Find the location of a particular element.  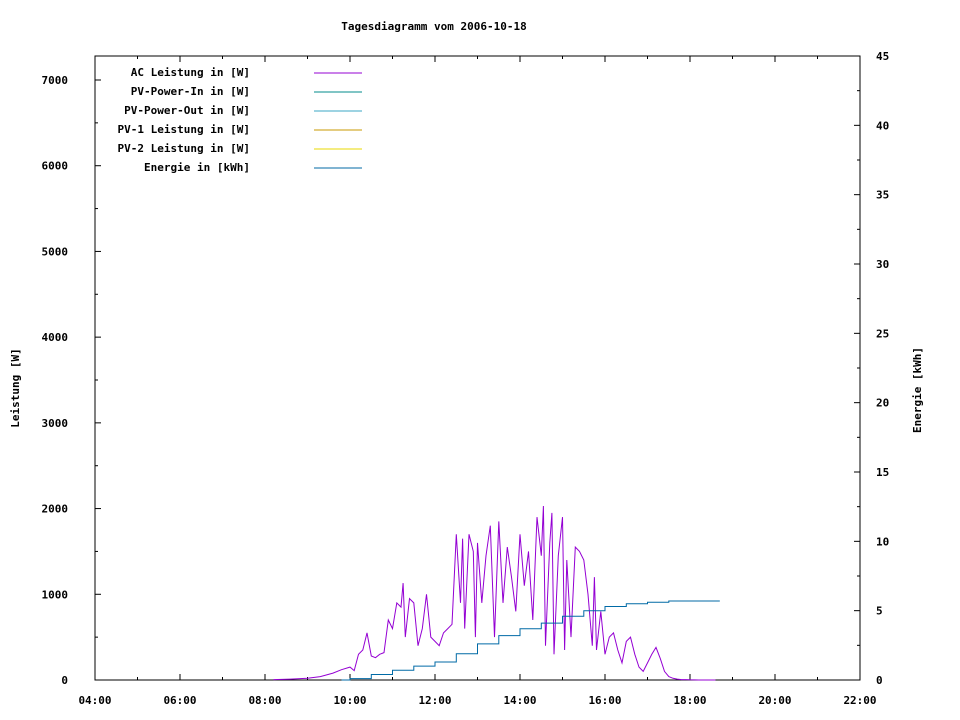

legend-label: PV-1 Leistung in [W] is located at coordinates (184, 129).